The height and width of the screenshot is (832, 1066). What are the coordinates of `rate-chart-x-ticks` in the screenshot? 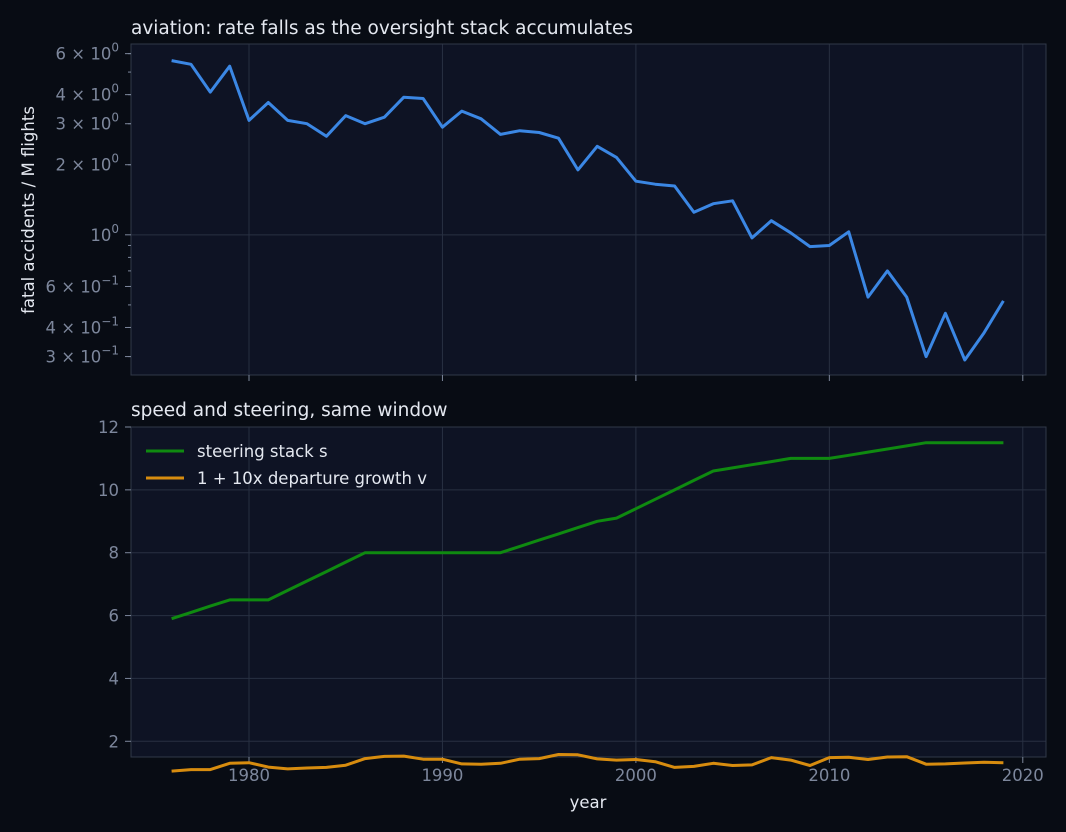 It's located at (636, 378).